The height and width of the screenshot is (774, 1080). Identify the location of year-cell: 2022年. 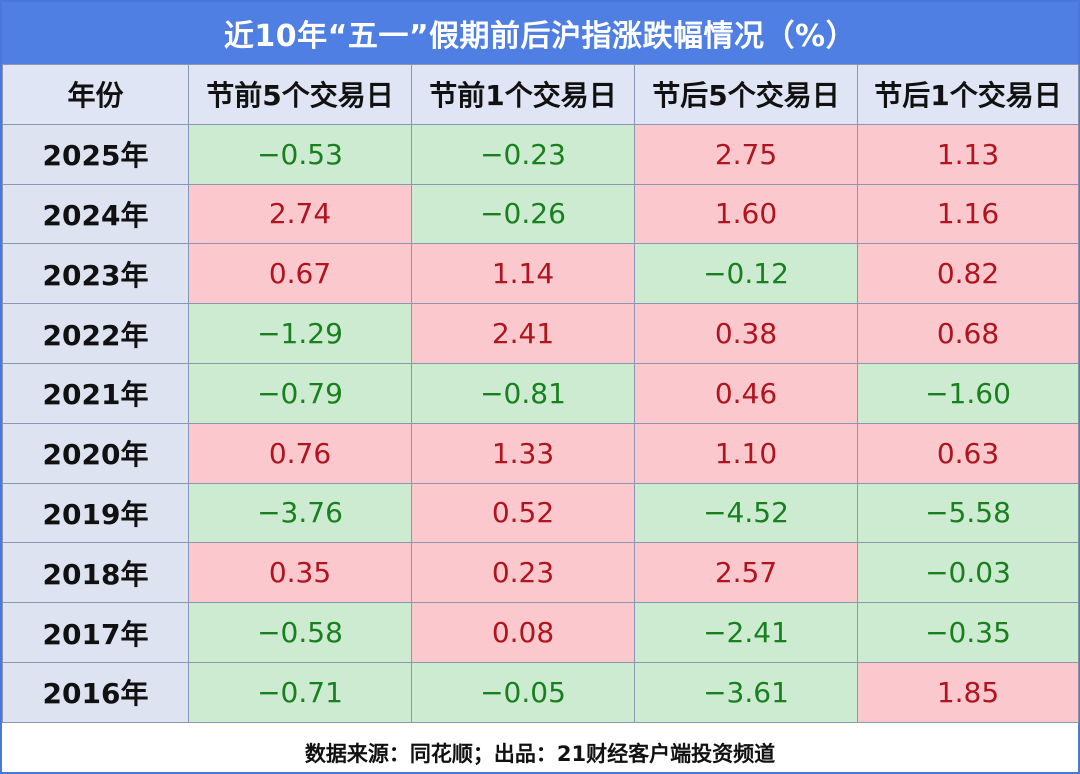
(95, 333).